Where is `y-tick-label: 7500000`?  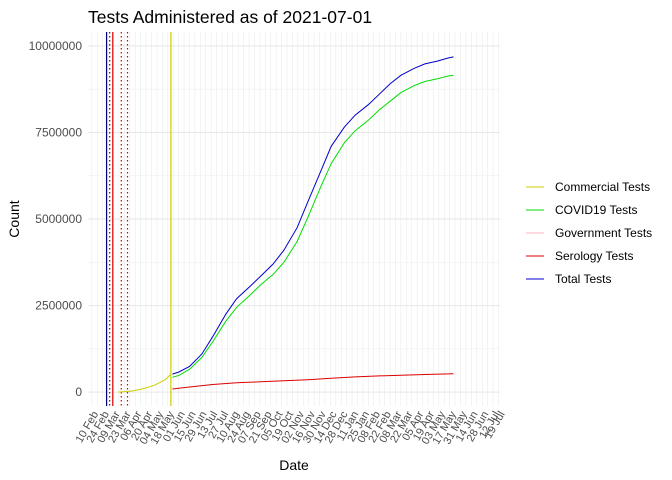 y-tick-label: 7500000 is located at coordinates (58, 132).